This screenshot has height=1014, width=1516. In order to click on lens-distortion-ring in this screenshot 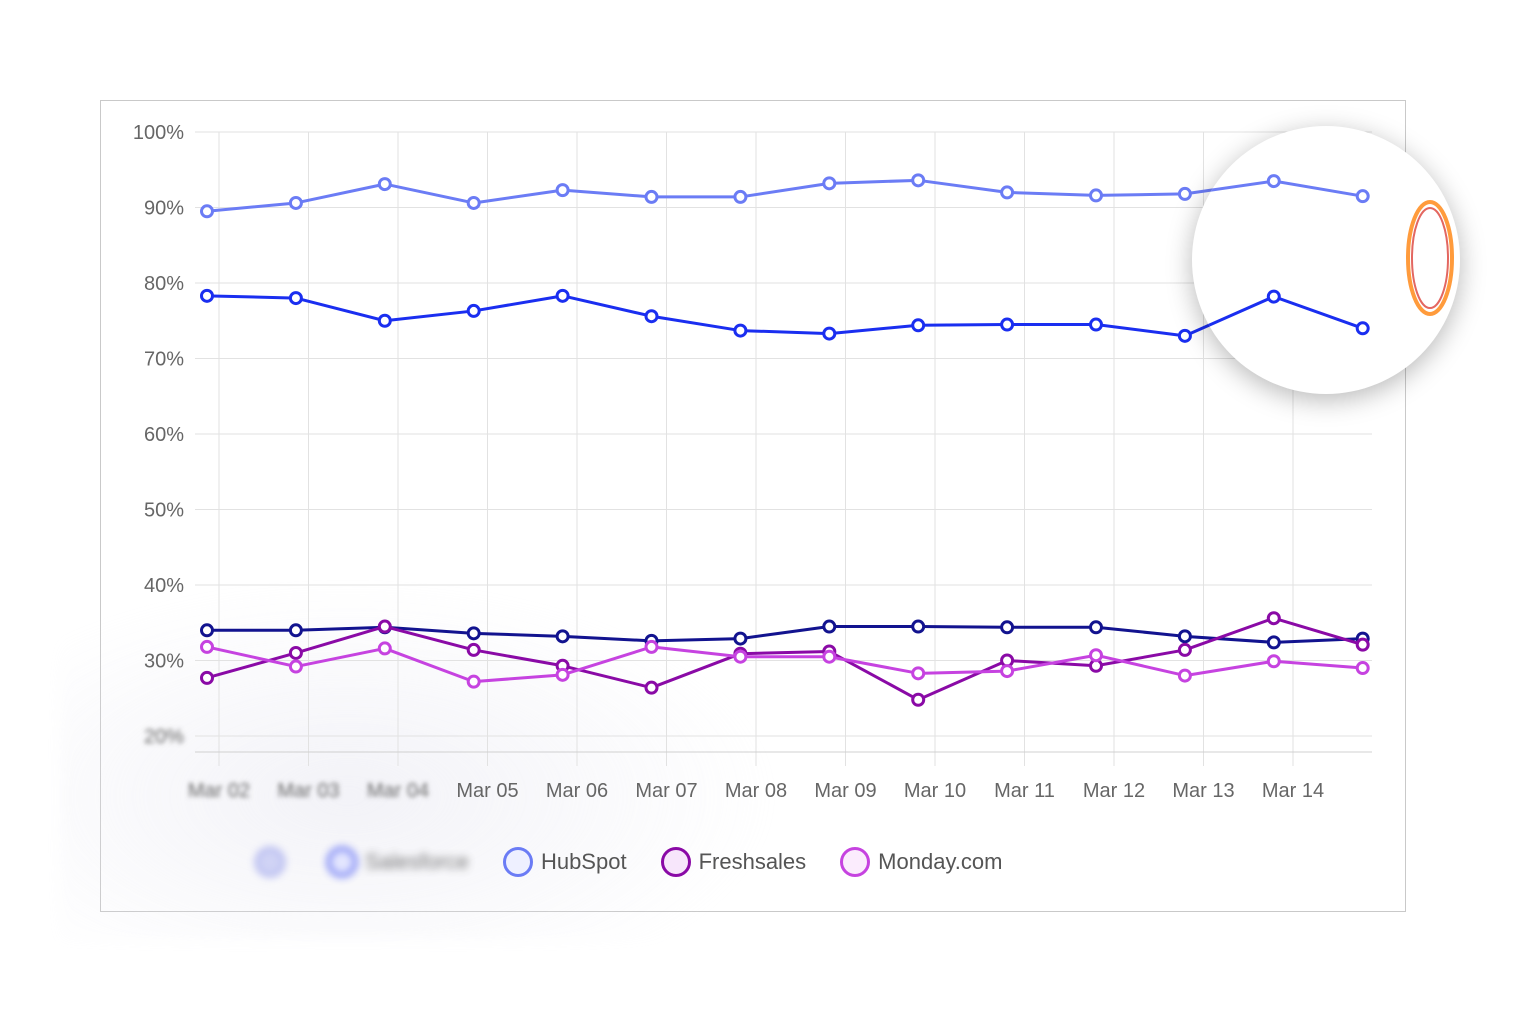, I will do `click(1430, 258)`.